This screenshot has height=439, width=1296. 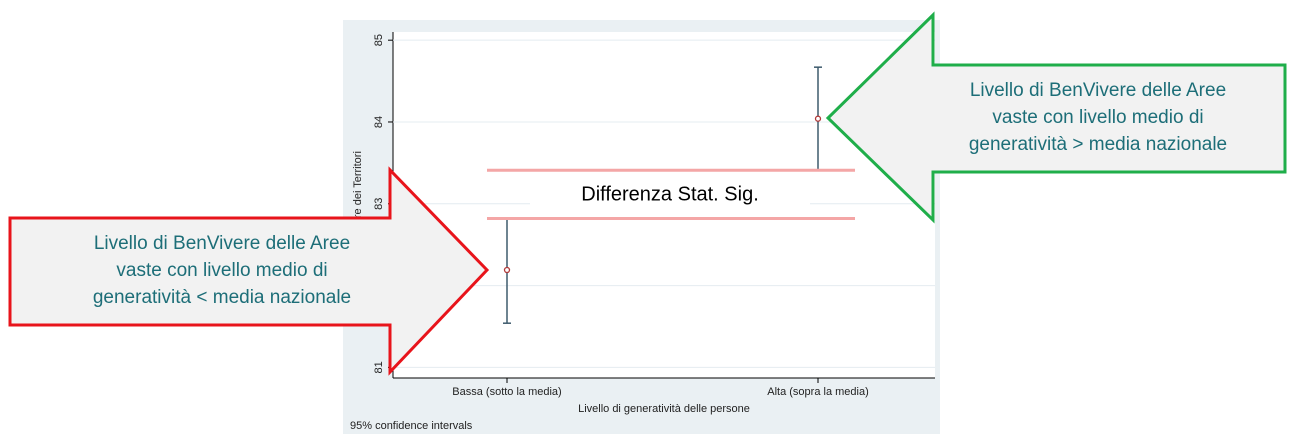 I want to click on callout-text: generatività > media nazionale, so click(x=1098, y=144).